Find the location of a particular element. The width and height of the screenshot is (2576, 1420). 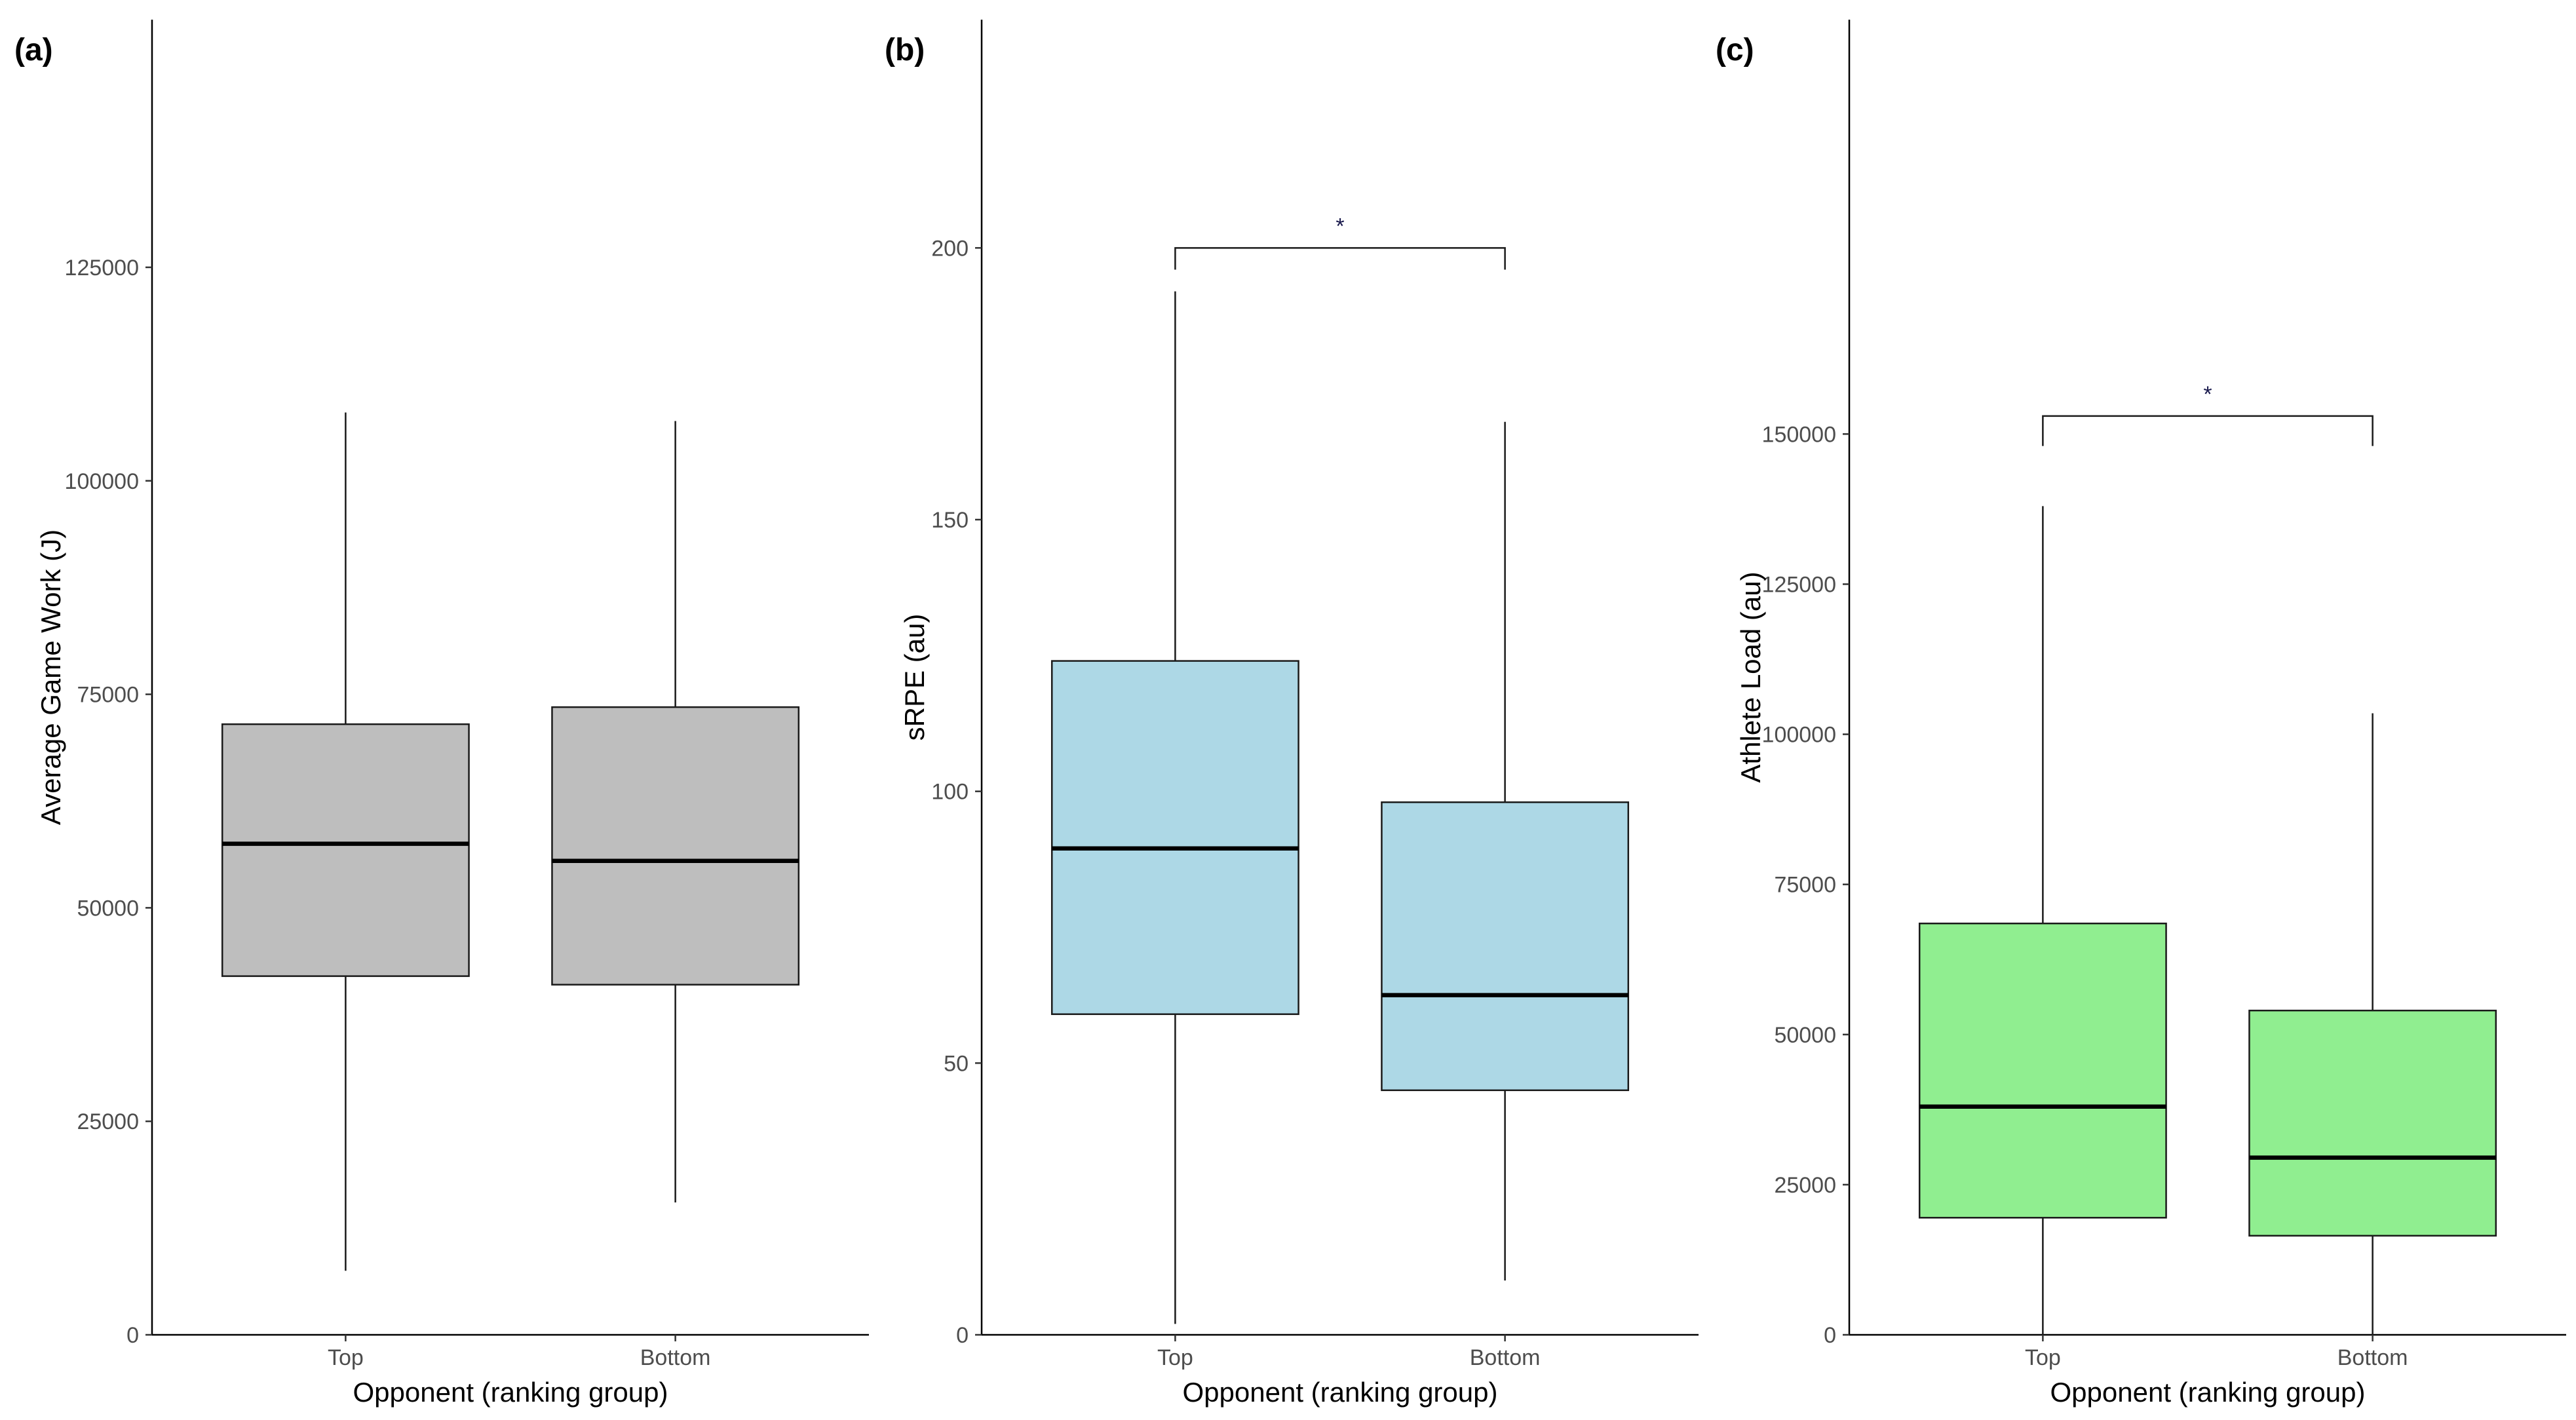

y-tick-label: 150 is located at coordinates (950, 520).